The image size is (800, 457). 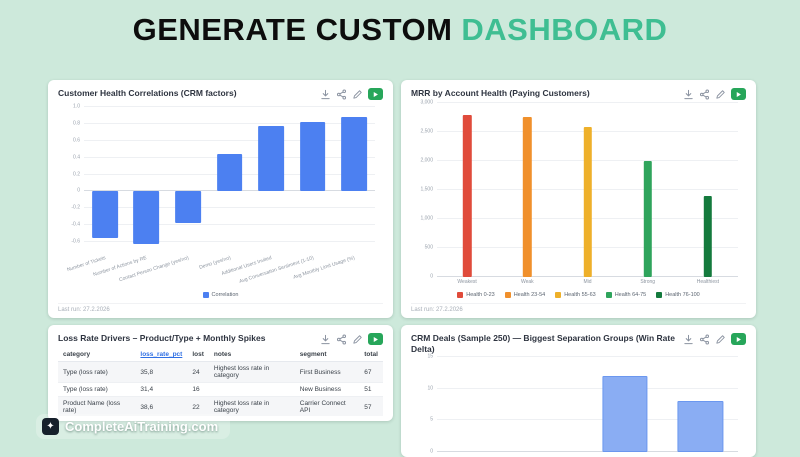 What do you see at coordinates (682, 294) in the screenshot?
I see `legend-label: Health 76-100` at bounding box center [682, 294].